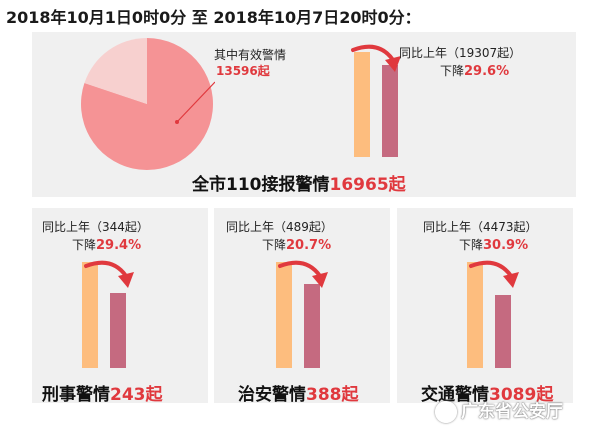 The image size is (600, 429). I want to click on watermark: 广东省公安厅, so click(515, 411).